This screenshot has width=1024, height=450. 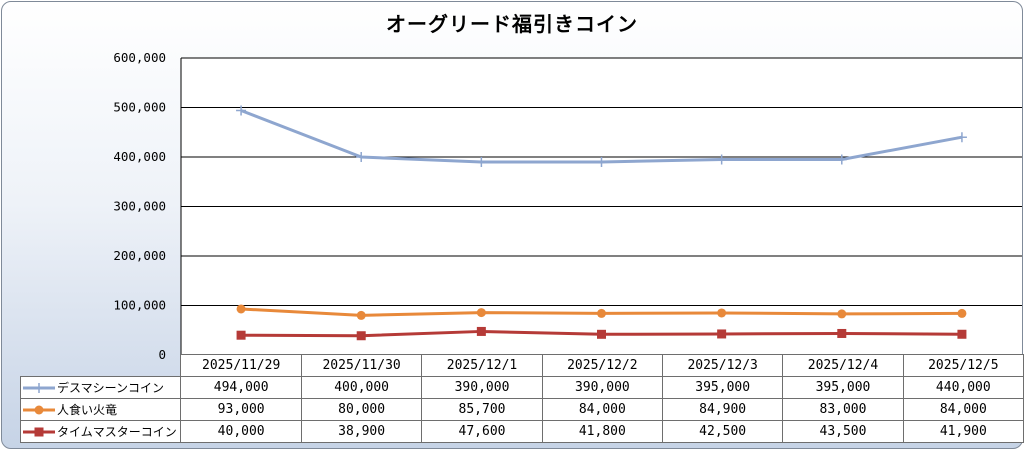 I want to click on series-line, so click(x=601, y=136).